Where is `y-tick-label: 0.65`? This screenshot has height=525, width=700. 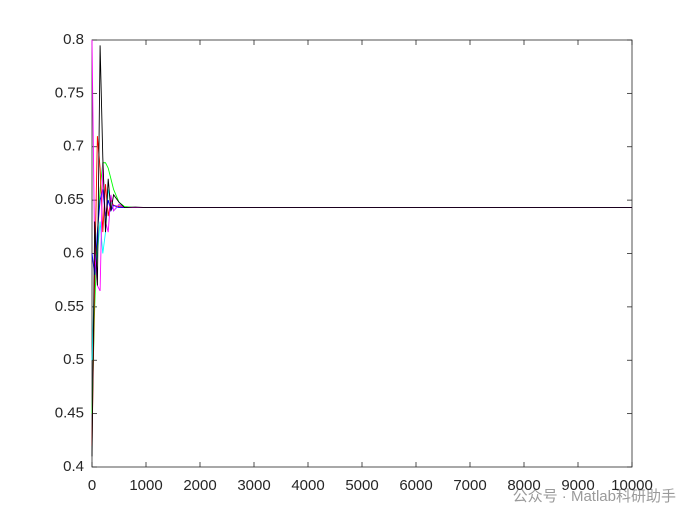
y-tick-label: 0.65 is located at coordinates (69, 199).